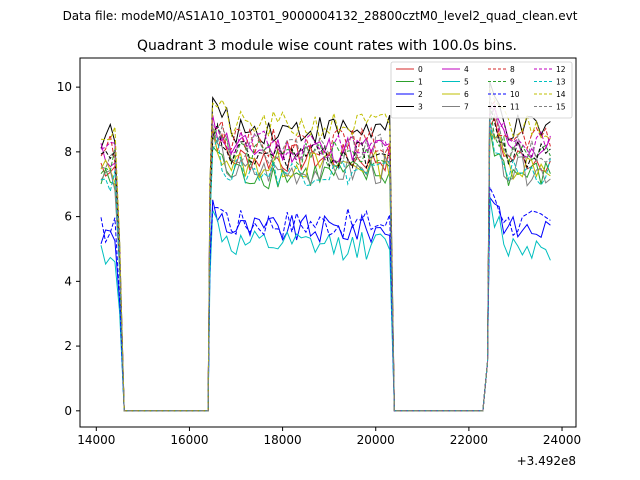 The width and height of the screenshot is (640, 480). What do you see at coordinates (420, 107) in the screenshot?
I see `legend-label-3: 3` at bounding box center [420, 107].